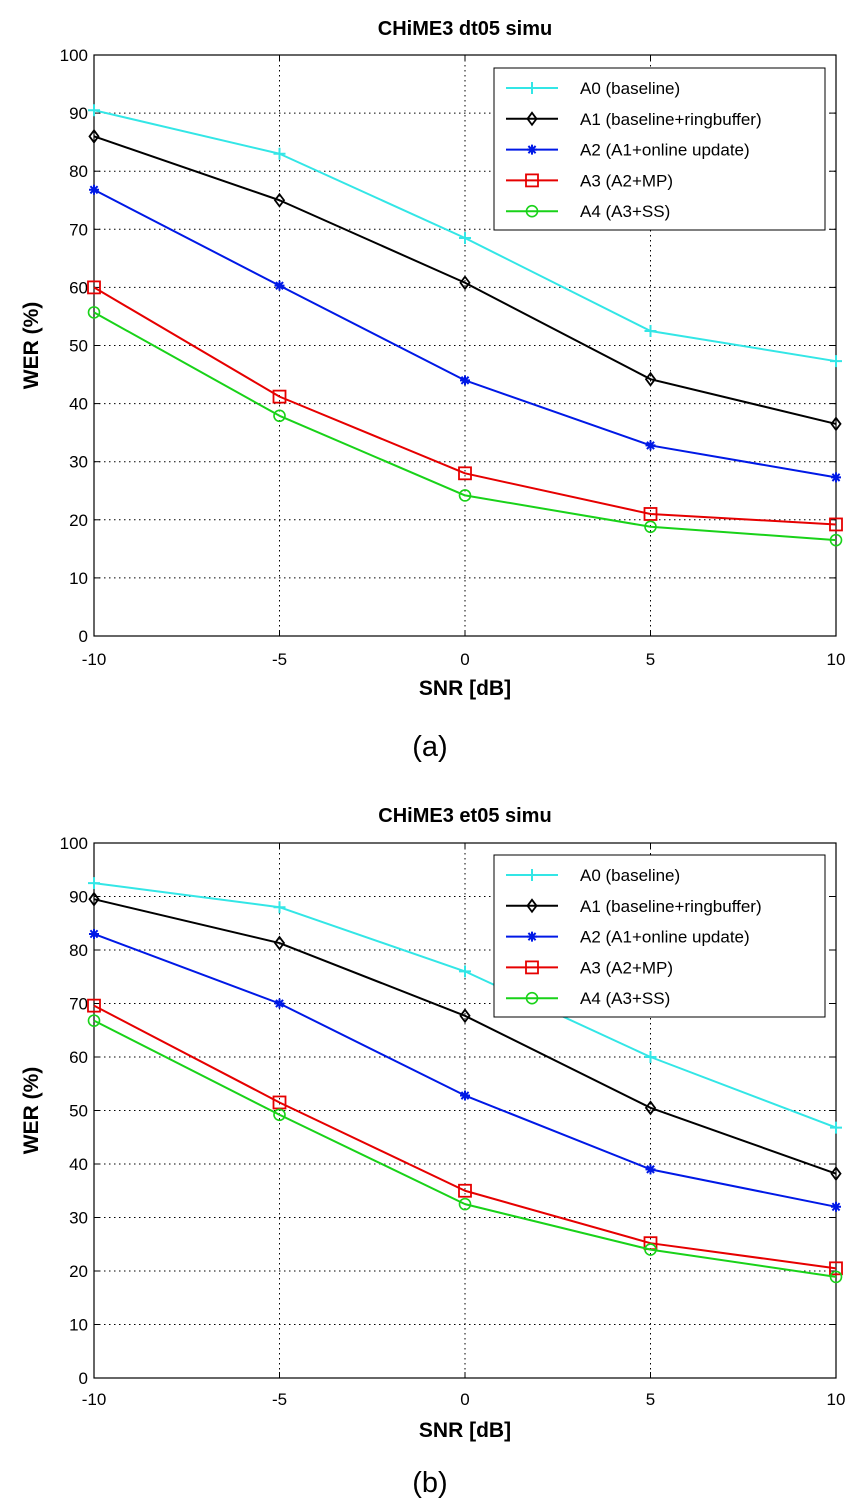  Describe the element at coordinates (83, 636) in the screenshot. I see `y-tick-label: 0` at that location.